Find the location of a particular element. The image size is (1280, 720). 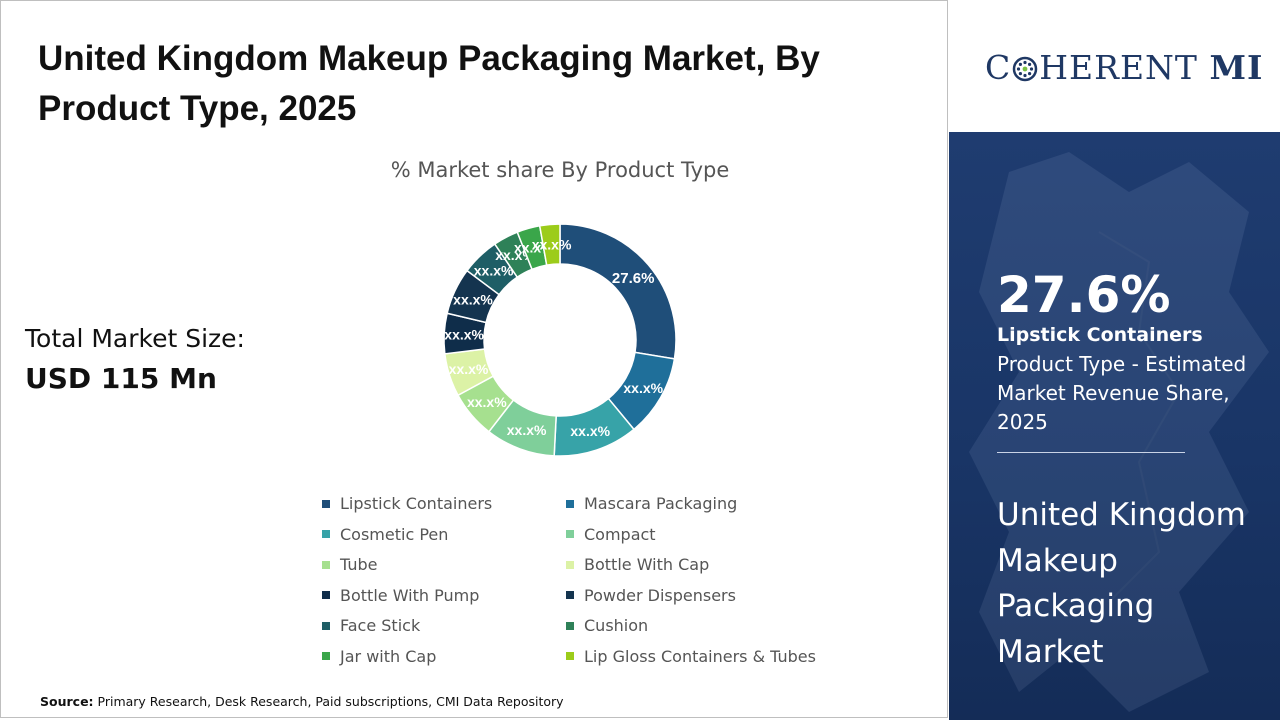

highlight-value: 27.6% is located at coordinates (1084, 295).